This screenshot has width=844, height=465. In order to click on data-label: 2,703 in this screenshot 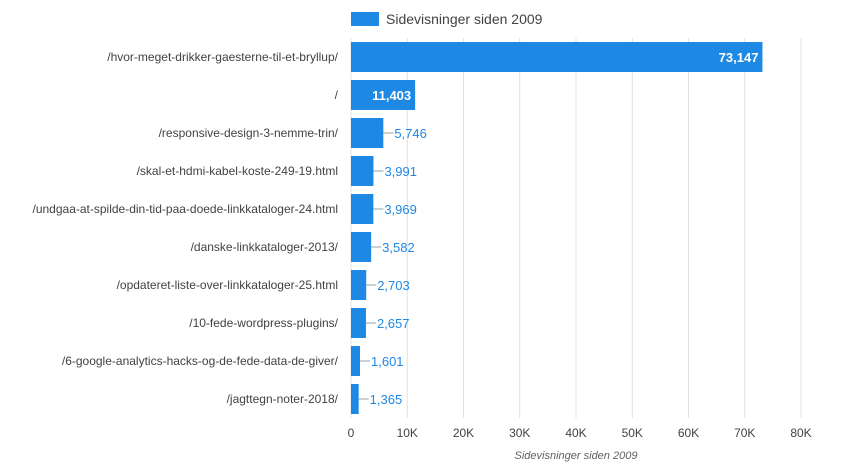, I will do `click(393, 285)`.